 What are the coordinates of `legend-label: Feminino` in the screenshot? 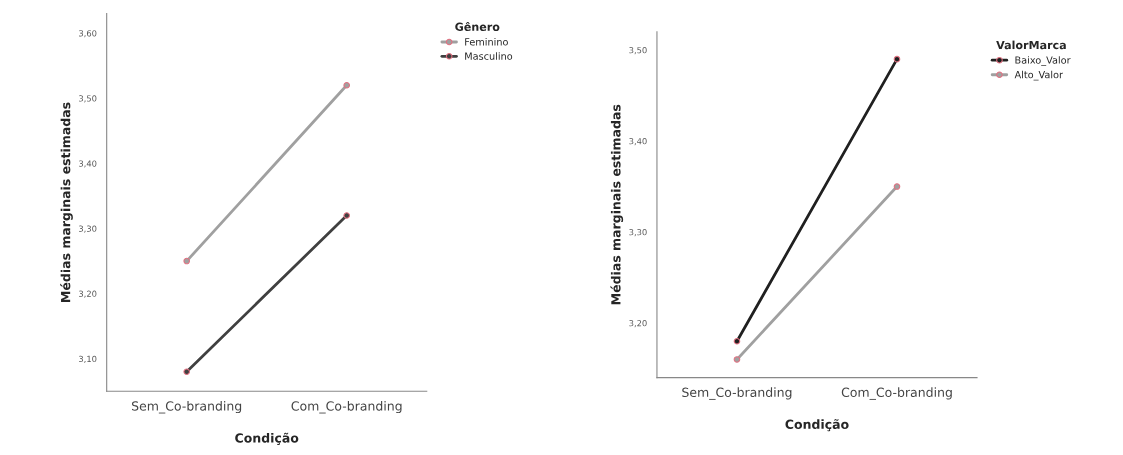 It's located at (486, 42).